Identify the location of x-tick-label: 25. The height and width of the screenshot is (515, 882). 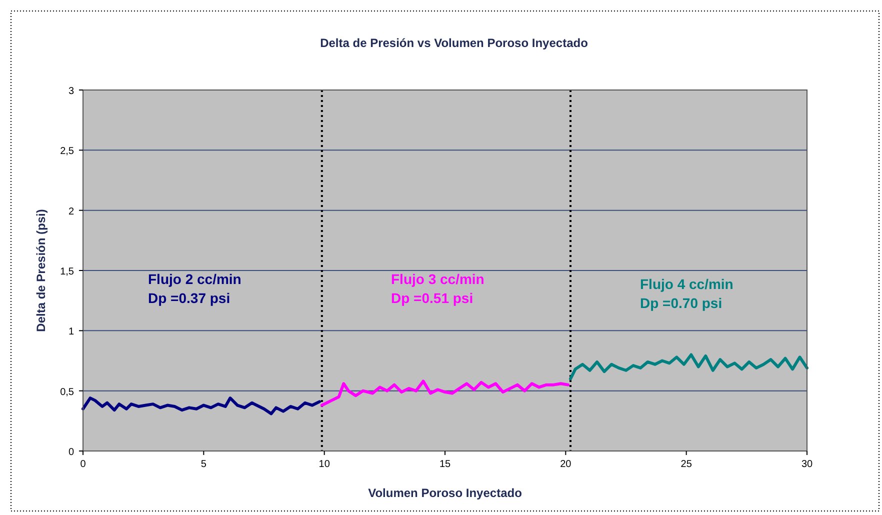
(686, 464).